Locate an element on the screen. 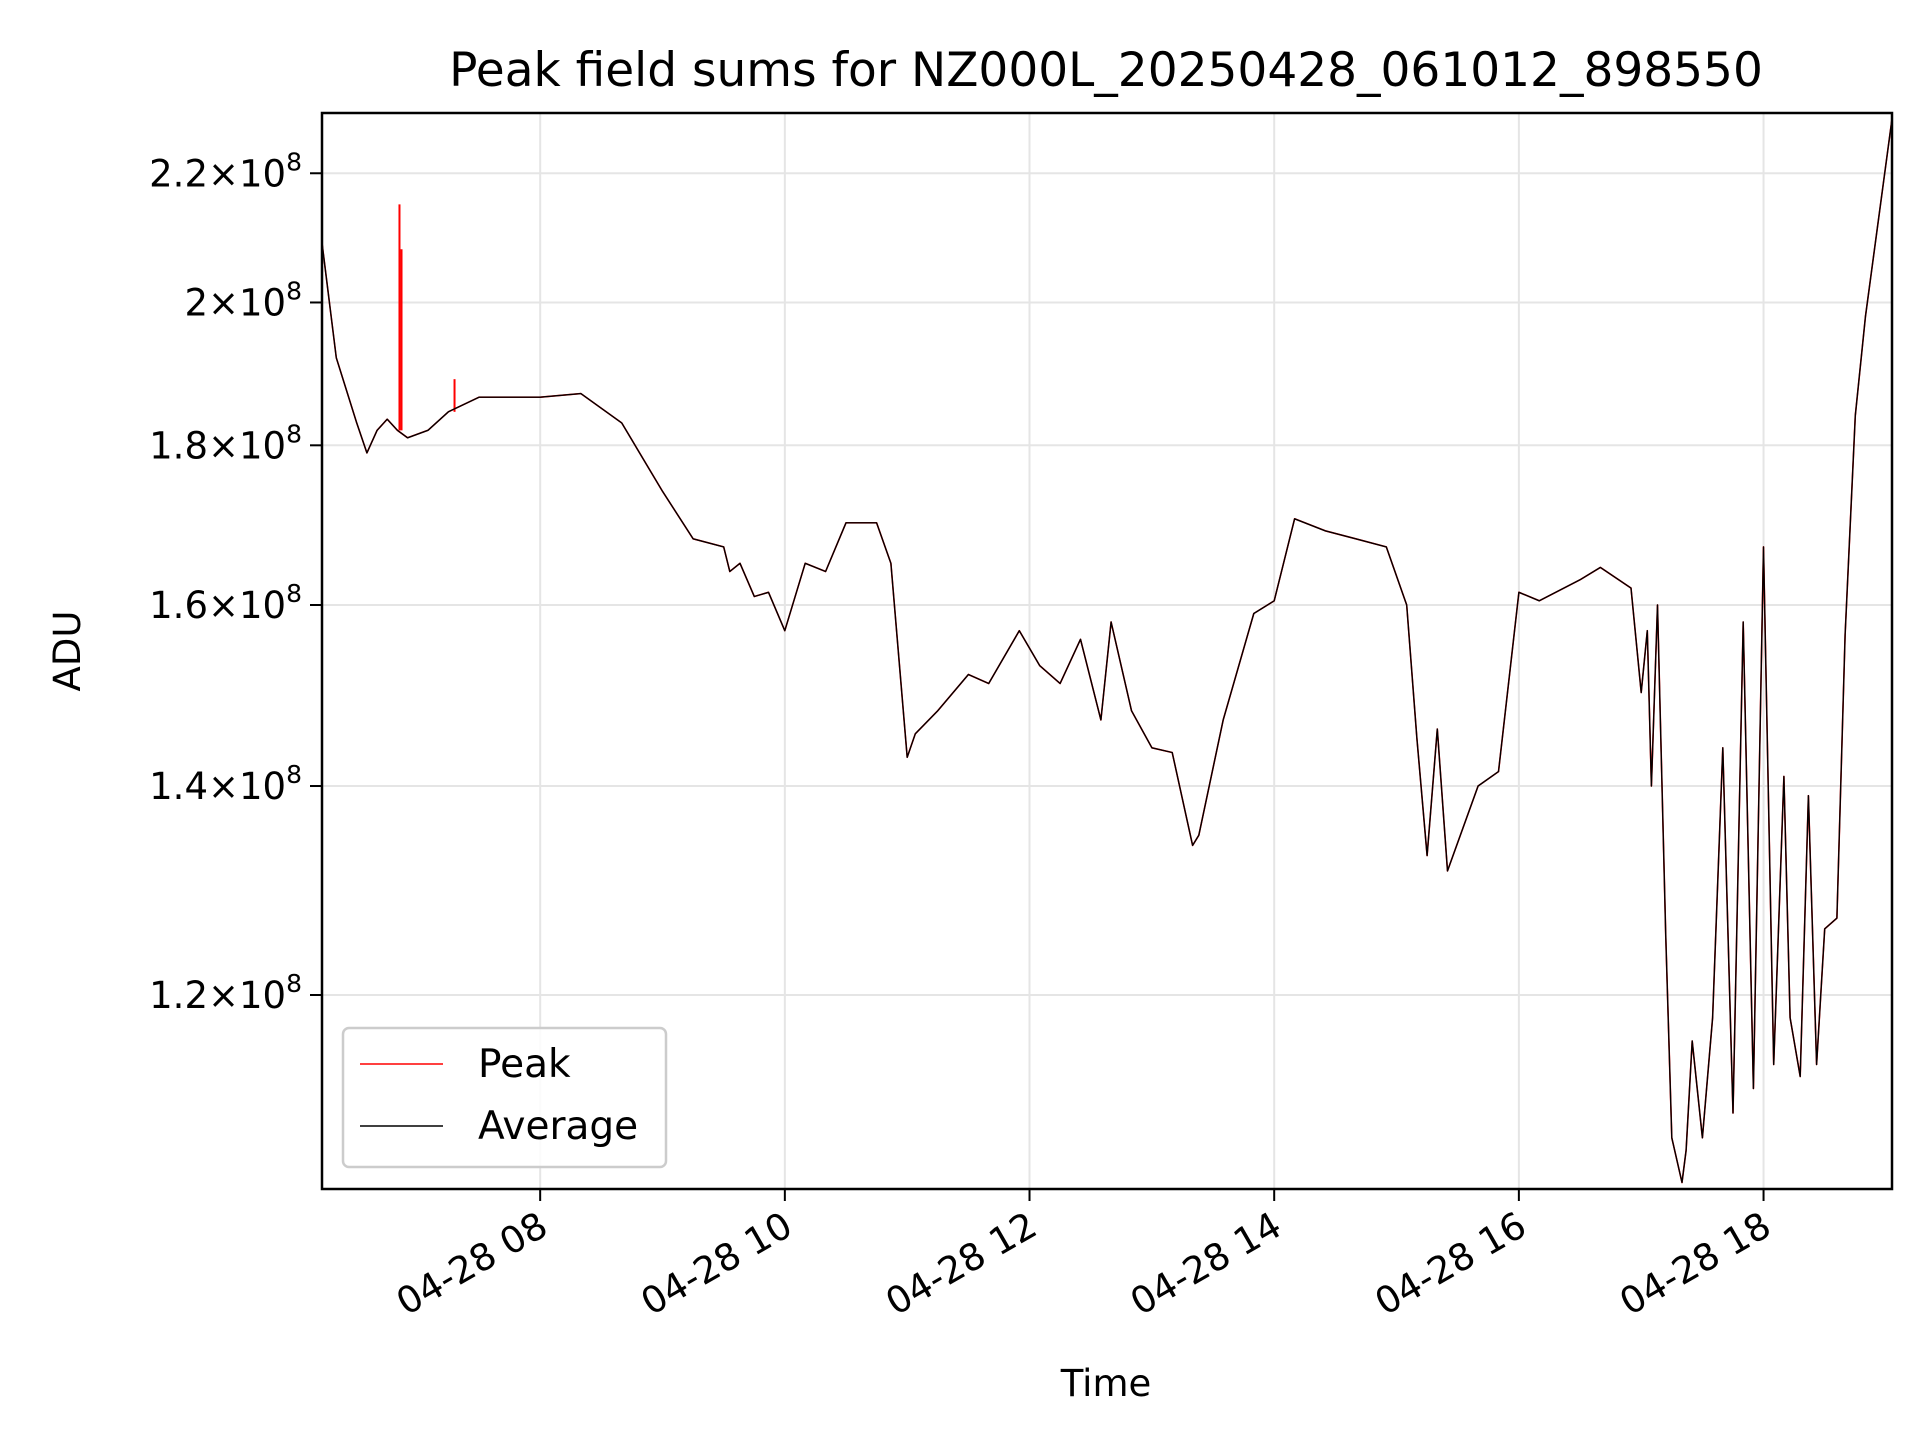  y-axis: 1.2×108 1.4×108 1.6×108 1.8×108 2×108 2.2×108 is located at coordinates (235, 582).